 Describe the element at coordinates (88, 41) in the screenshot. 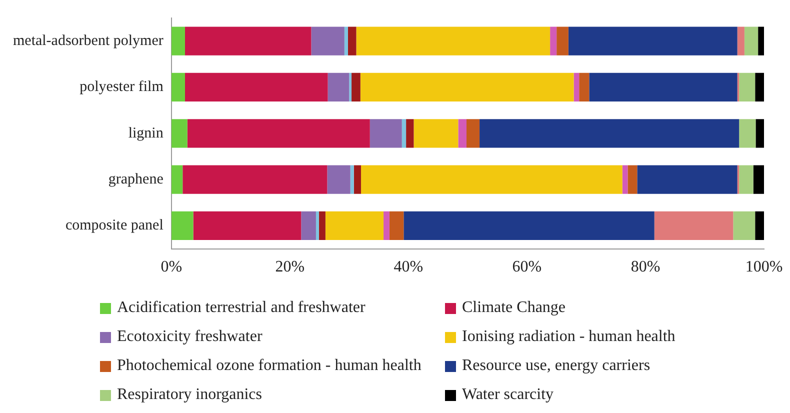

I see `y-tick-label: metal-adsorbent polymer` at that location.